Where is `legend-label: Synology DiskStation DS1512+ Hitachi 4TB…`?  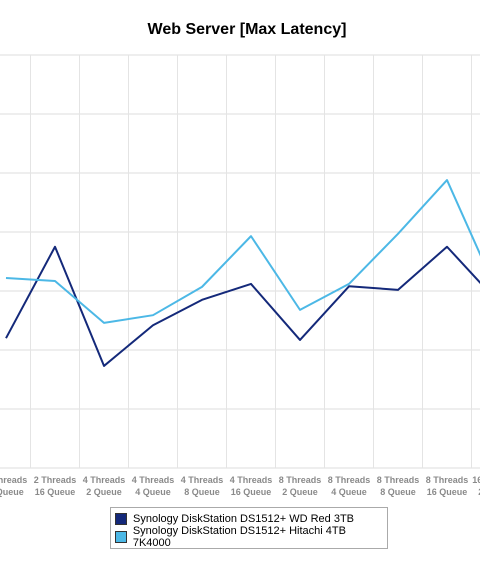 legend-label: Synology DiskStation DS1512+ Hitachi 4TB… is located at coordinates (239, 537).